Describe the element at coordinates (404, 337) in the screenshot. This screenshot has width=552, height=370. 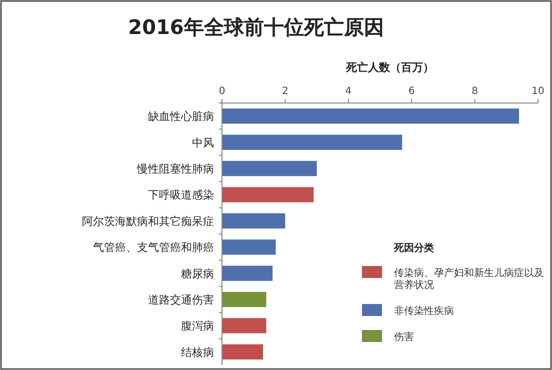
I see `legend-label: 伤害` at that location.